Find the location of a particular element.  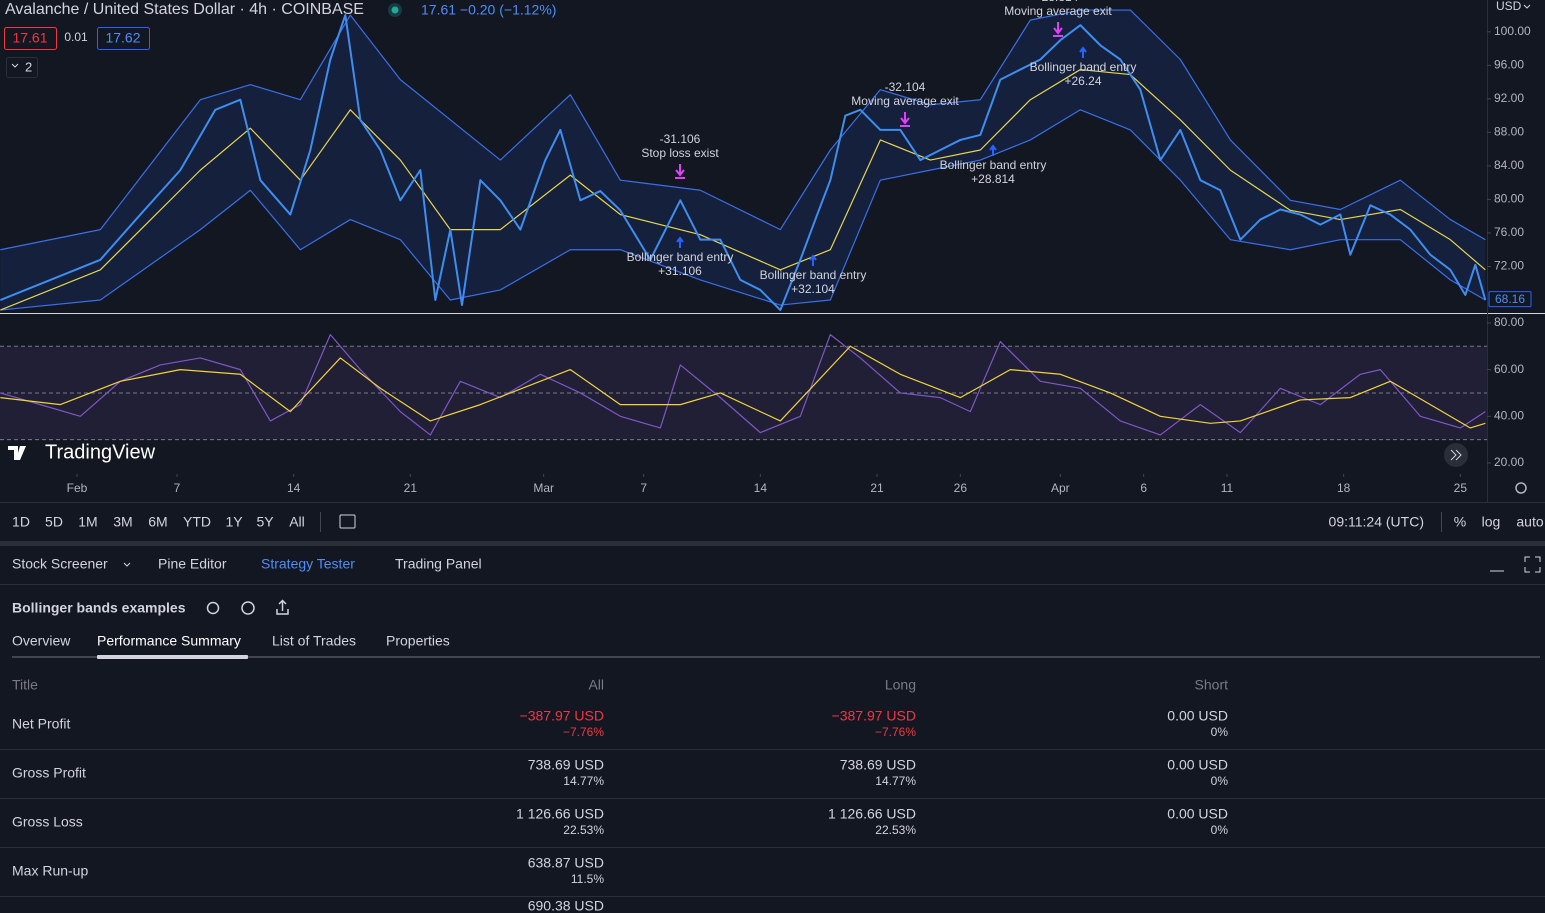

strategy-tab: Properties is located at coordinates (418, 641).